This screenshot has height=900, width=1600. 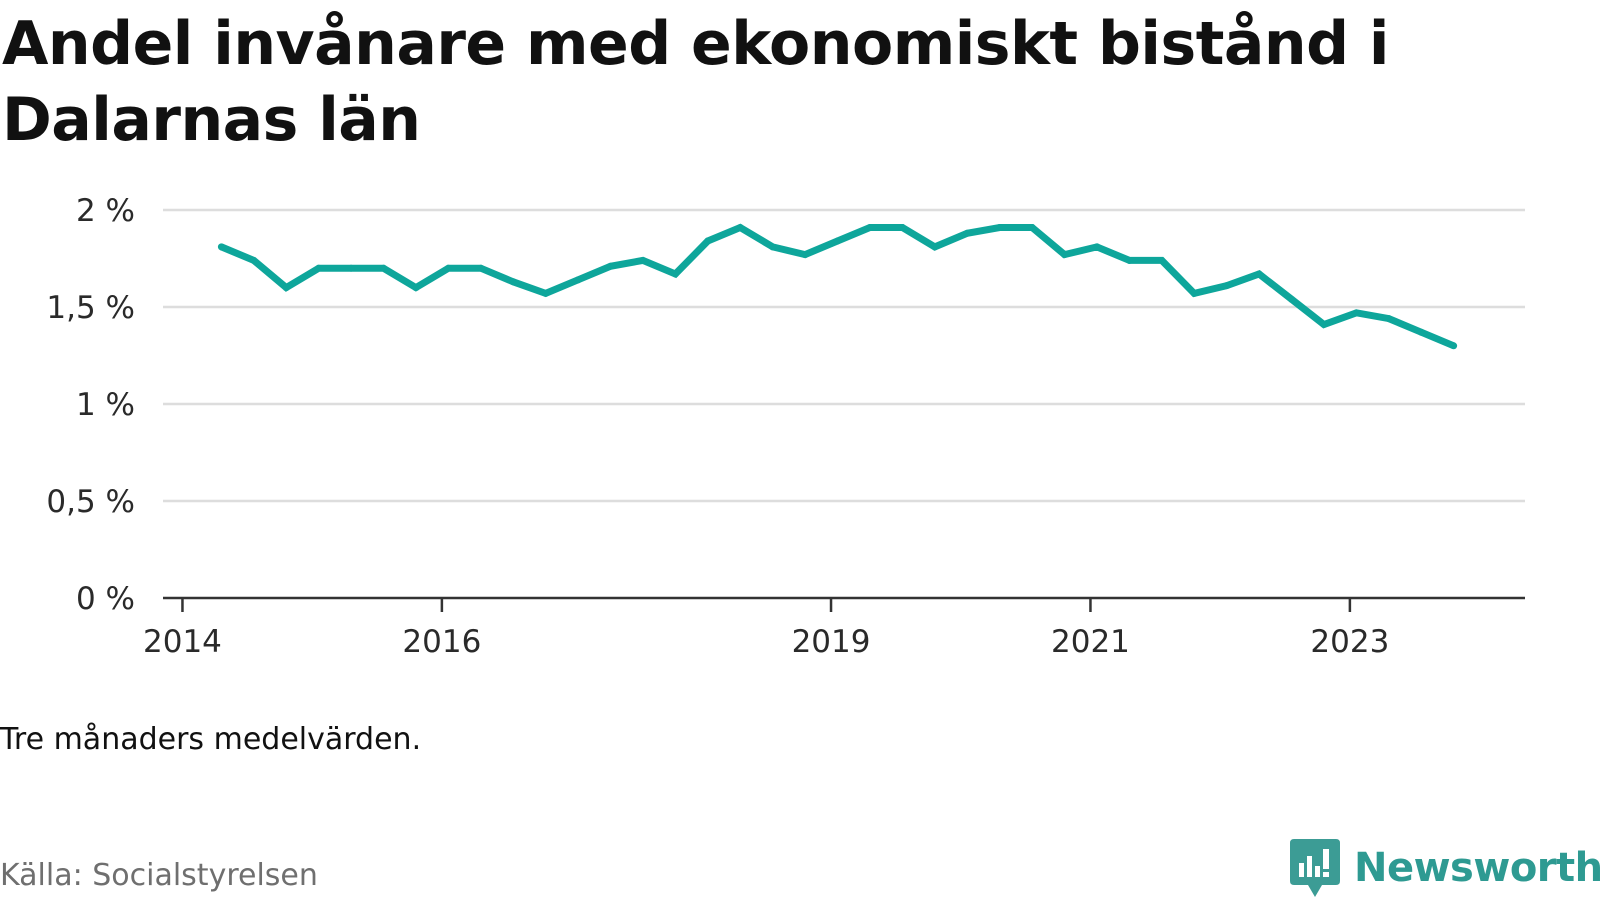 I want to click on y-tick-label: 2 %, so click(x=105, y=211).